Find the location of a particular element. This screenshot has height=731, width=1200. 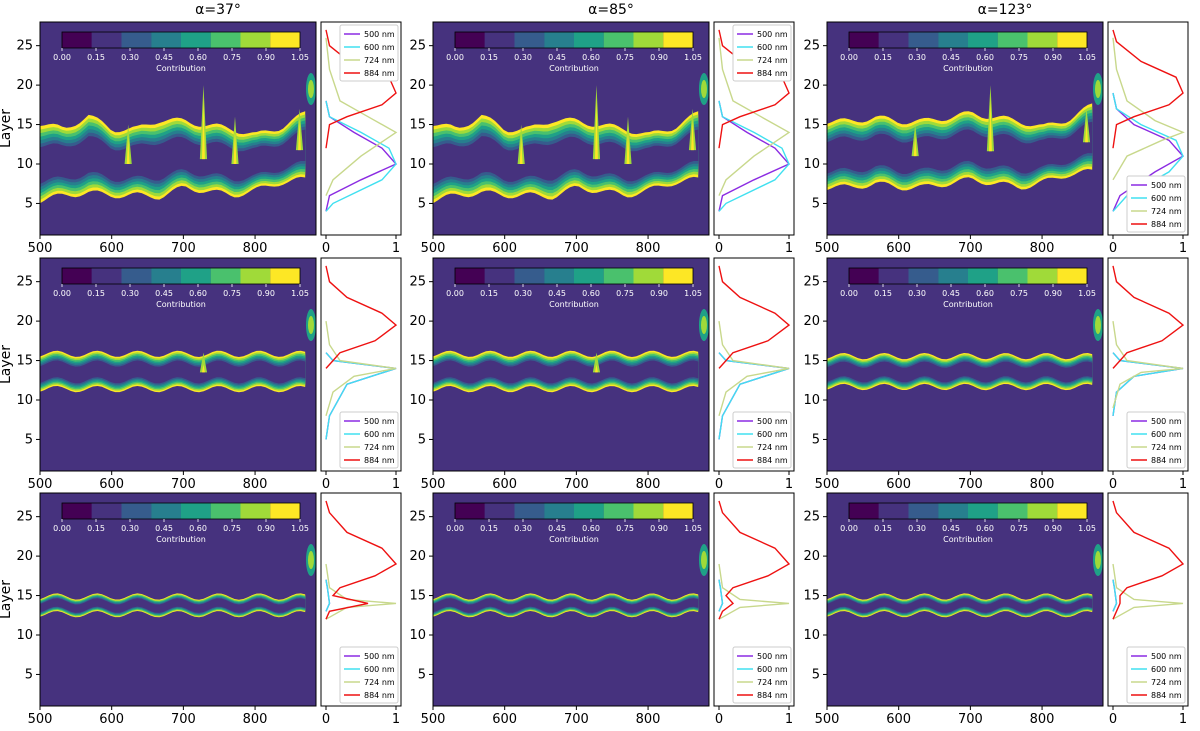

colorbar-tick-label: 1.05 is located at coordinates (300, 528).